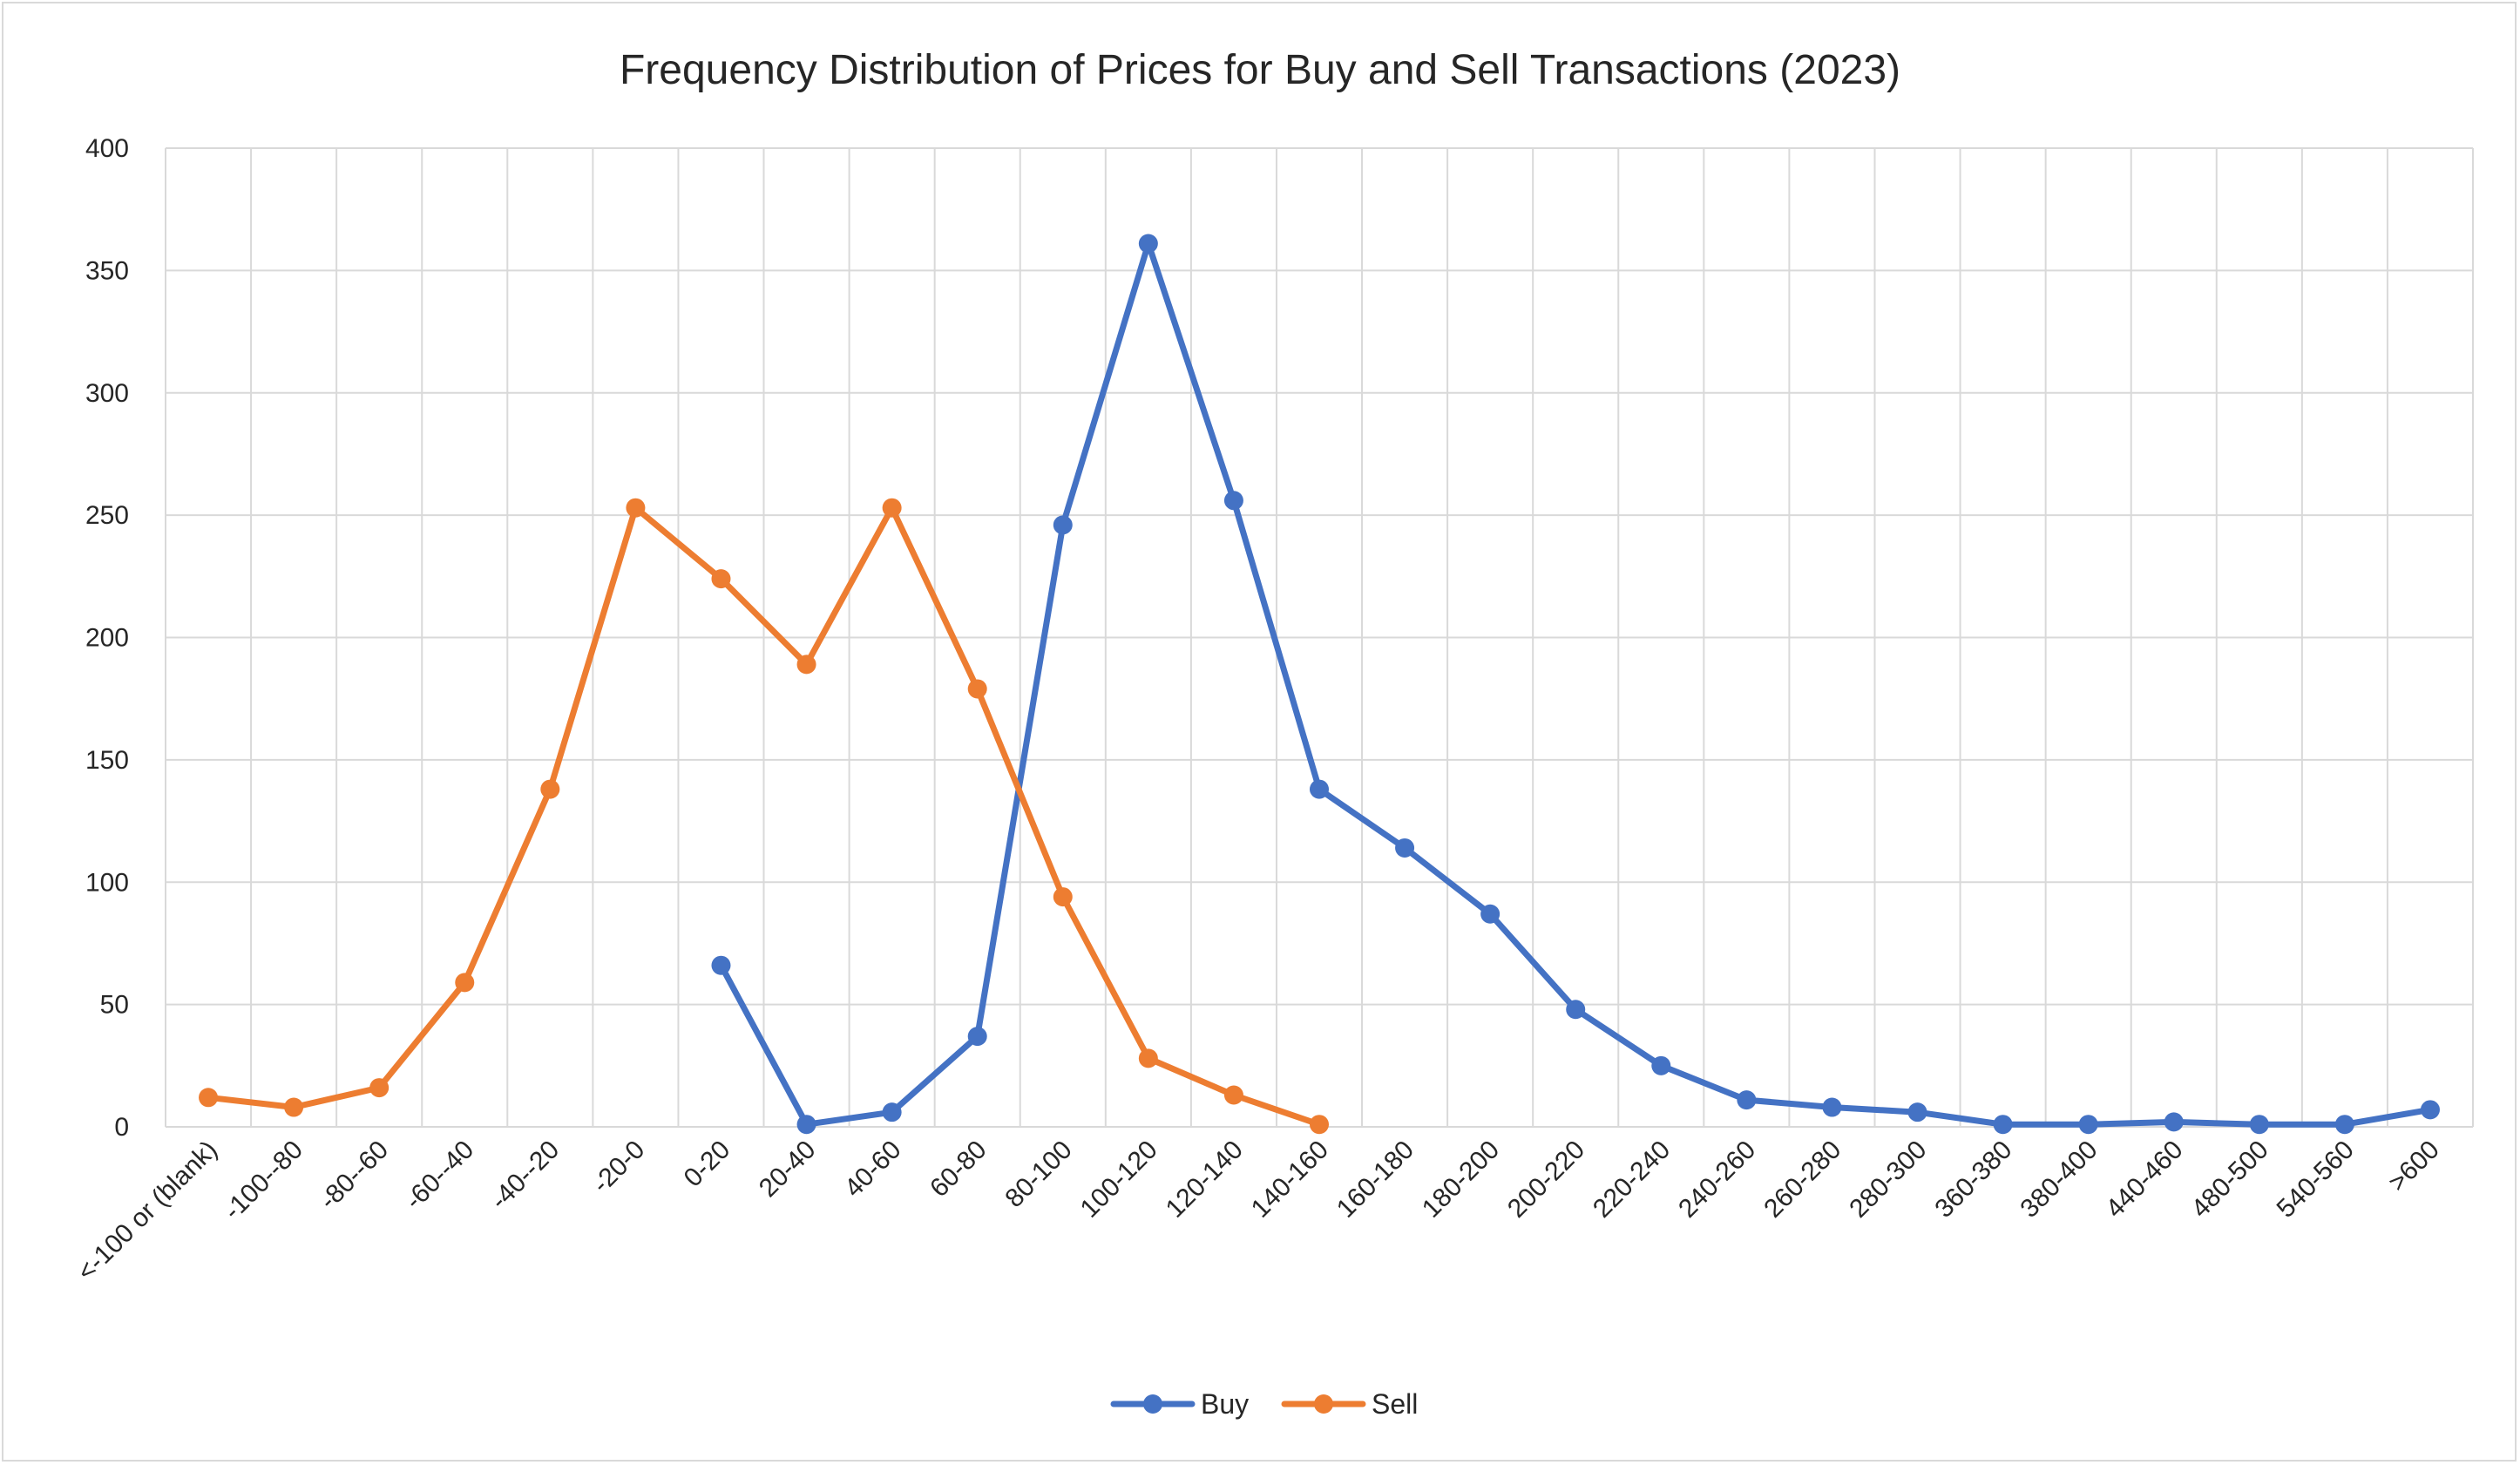  I want to click on x-tick-label: 100-120, so click(1119, 1180).